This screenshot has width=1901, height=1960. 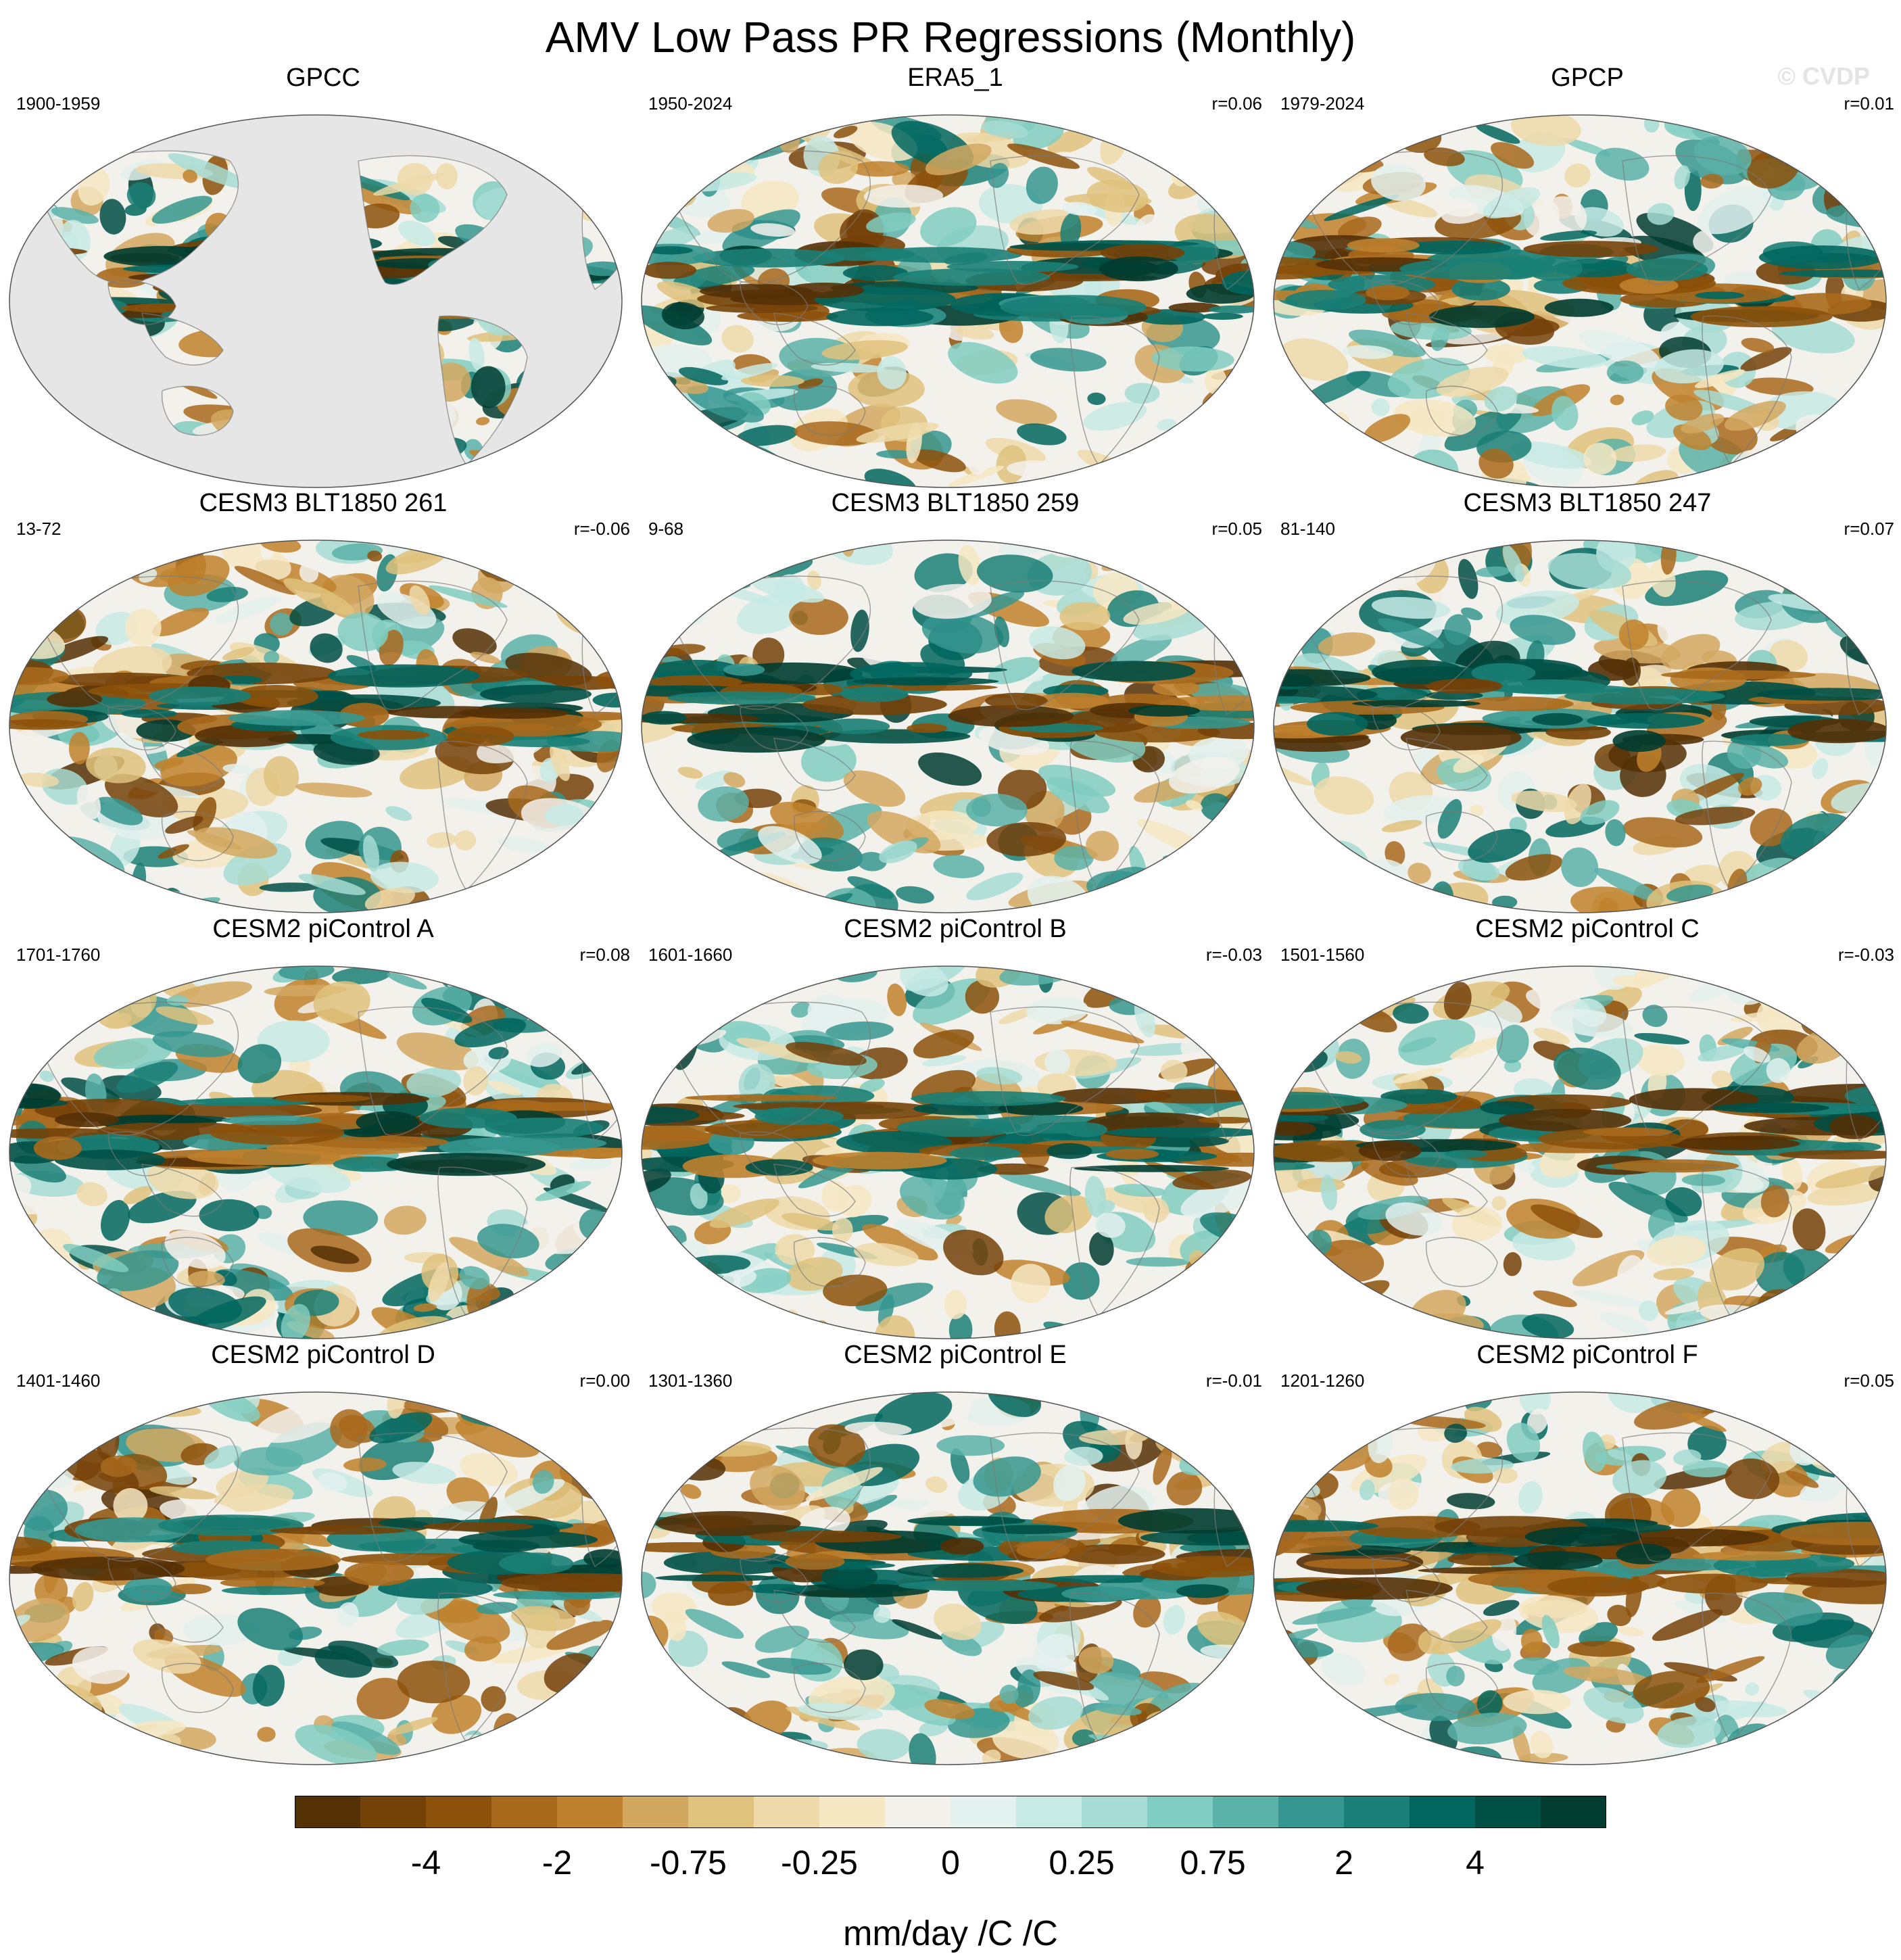 I want to click on panel-title: CESM3 BLT1850 259, so click(x=955, y=503).